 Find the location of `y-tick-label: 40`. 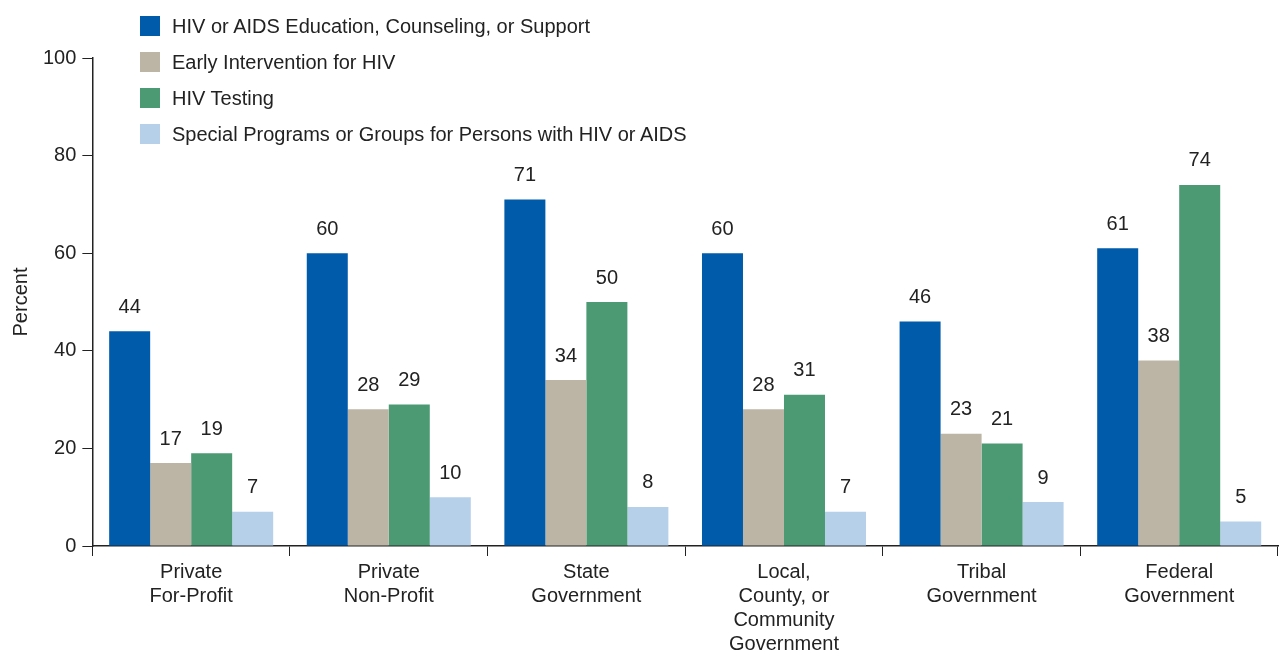

y-tick-label: 40 is located at coordinates (65, 349).